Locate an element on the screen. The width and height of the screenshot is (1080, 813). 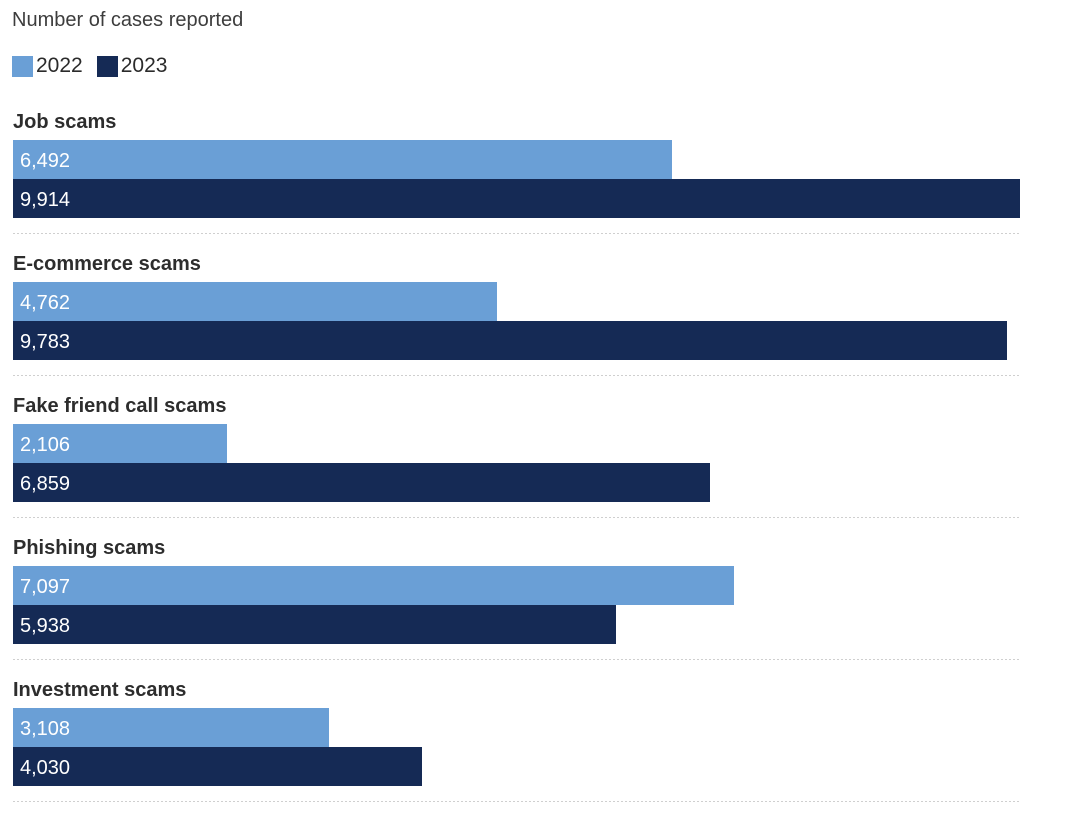
value-label-job-scams-2022: 6,492 is located at coordinates (45, 161).